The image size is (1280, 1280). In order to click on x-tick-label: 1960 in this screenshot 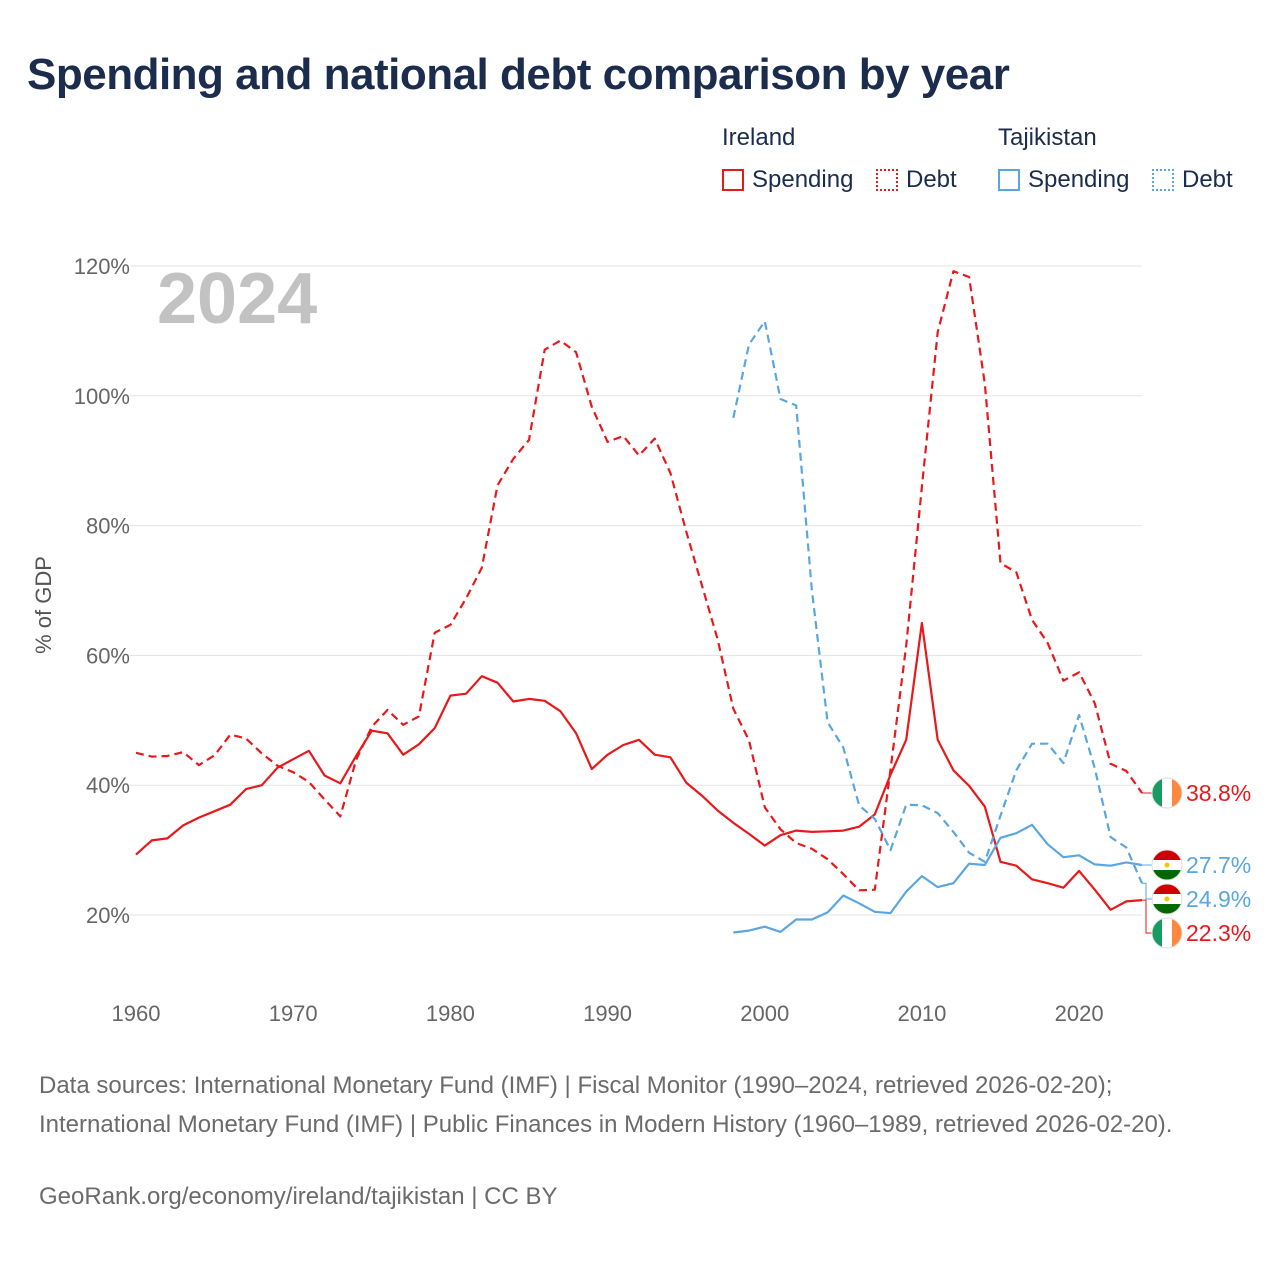, I will do `click(136, 1013)`.